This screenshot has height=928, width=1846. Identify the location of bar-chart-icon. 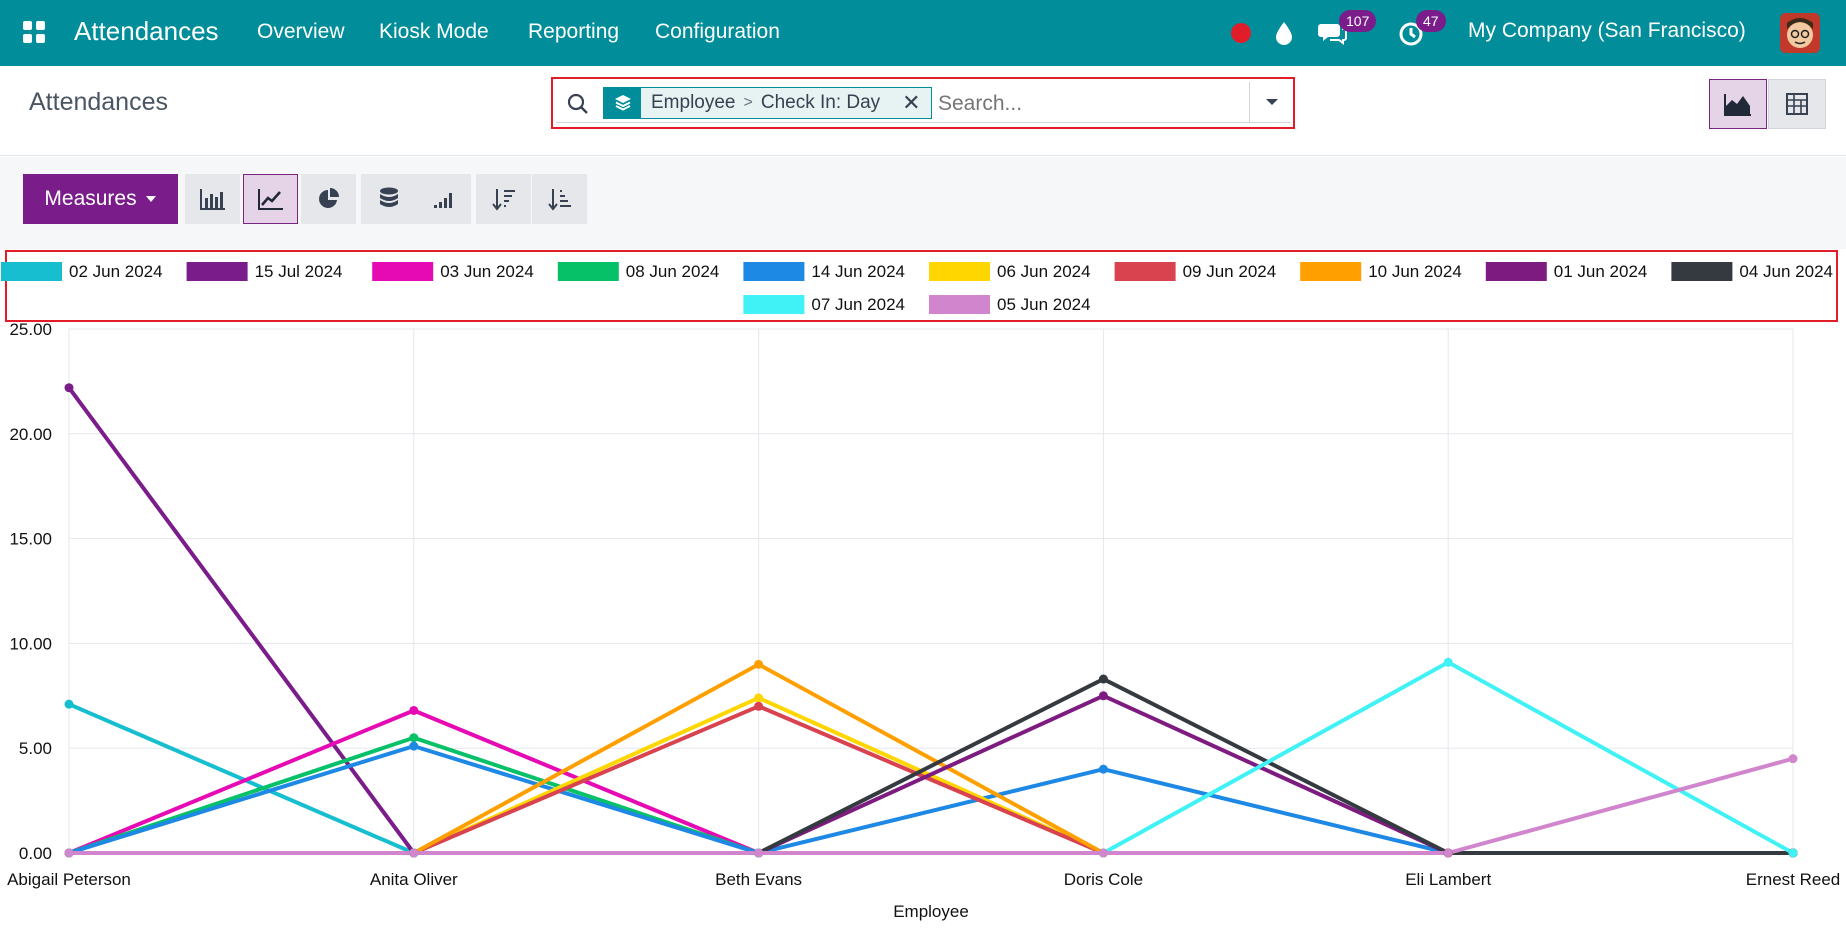
(212, 199).